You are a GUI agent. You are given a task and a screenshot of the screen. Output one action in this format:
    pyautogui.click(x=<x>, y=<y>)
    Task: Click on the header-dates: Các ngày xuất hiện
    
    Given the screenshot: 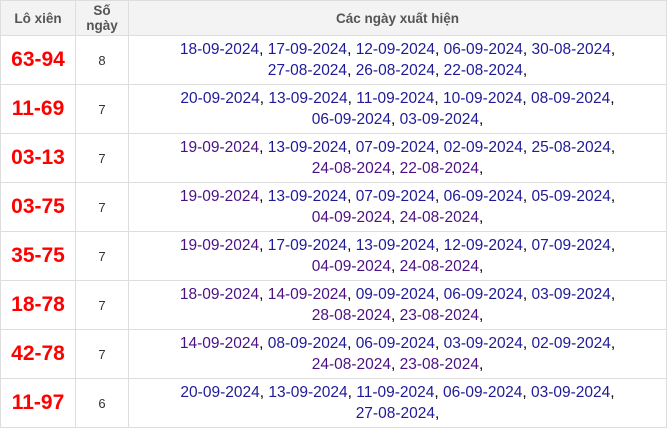 What is the action you would take?
    pyautogui.click(x=397, y=18)
    